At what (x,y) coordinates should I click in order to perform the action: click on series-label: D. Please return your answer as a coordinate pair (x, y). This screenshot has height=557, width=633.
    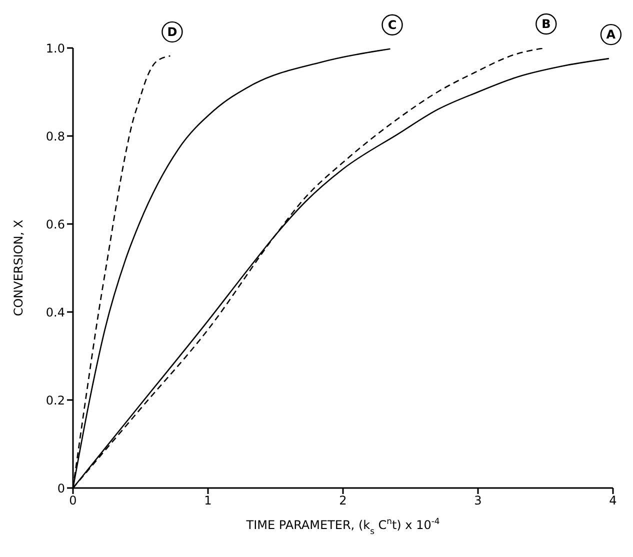
    Looking at the image, I should click on (172, 31).